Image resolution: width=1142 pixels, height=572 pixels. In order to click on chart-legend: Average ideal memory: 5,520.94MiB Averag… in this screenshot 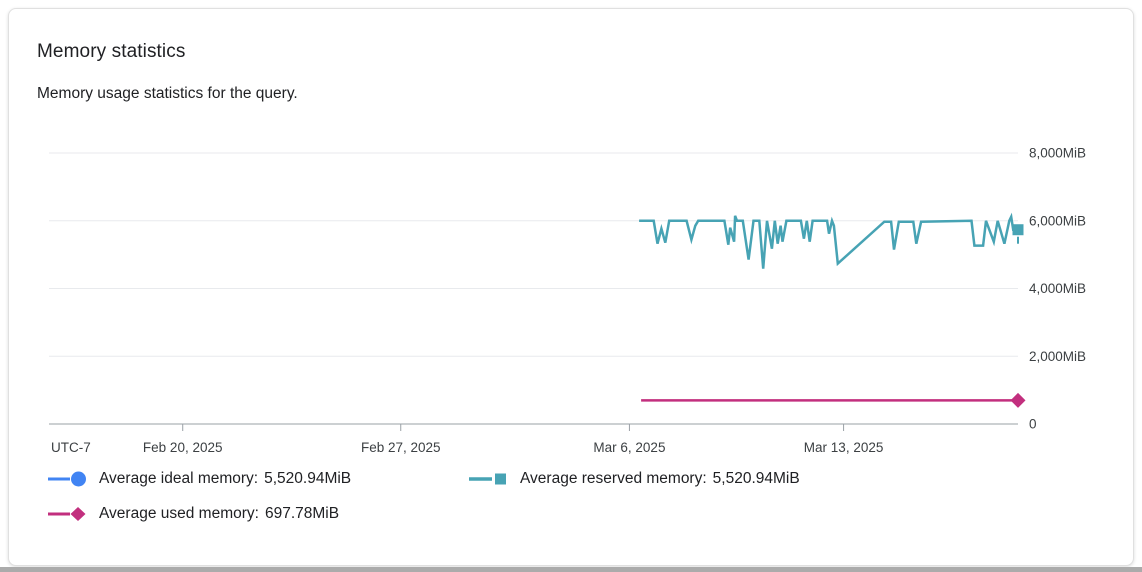, I will do `click(423, 504)`.